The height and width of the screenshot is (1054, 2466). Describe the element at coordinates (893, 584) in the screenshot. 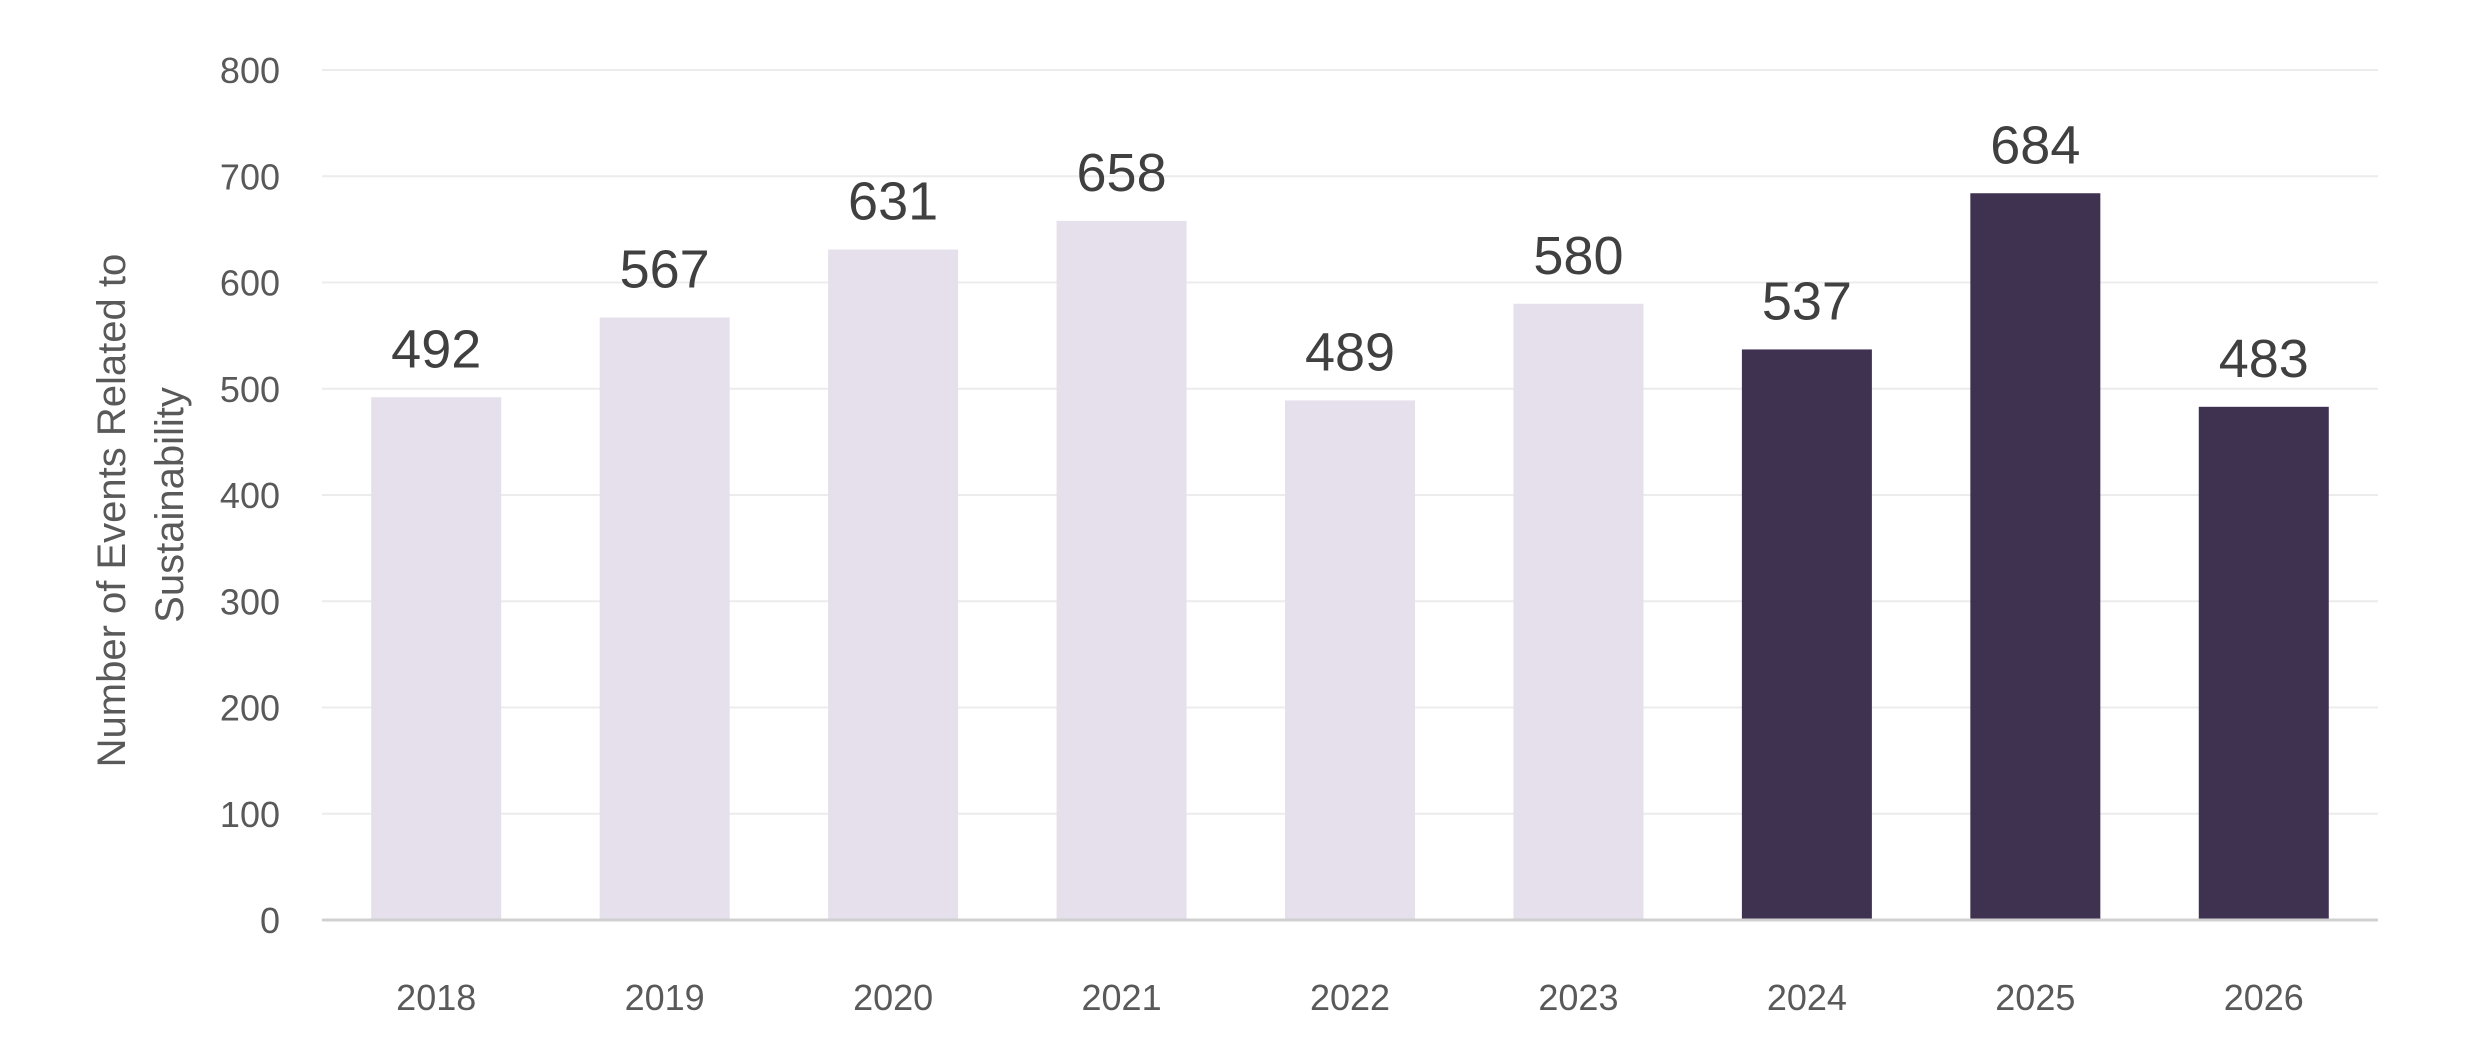

I see `bar-2020` at that location.